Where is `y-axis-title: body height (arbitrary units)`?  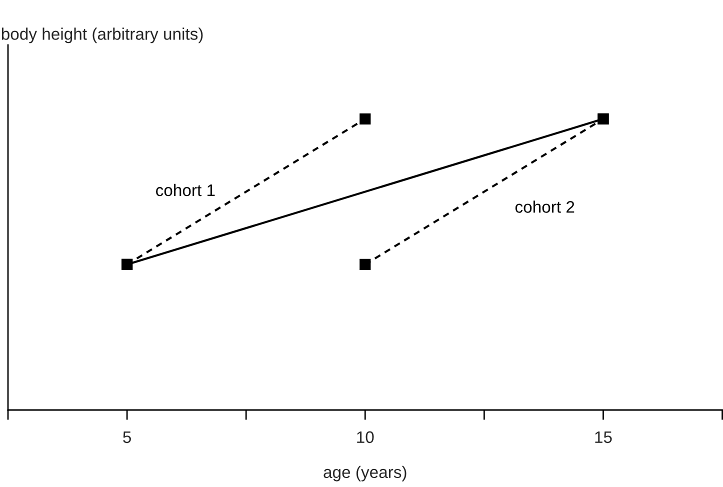 y-axis-title: body height (arbitrary units) is located at coordinates (102, 36).